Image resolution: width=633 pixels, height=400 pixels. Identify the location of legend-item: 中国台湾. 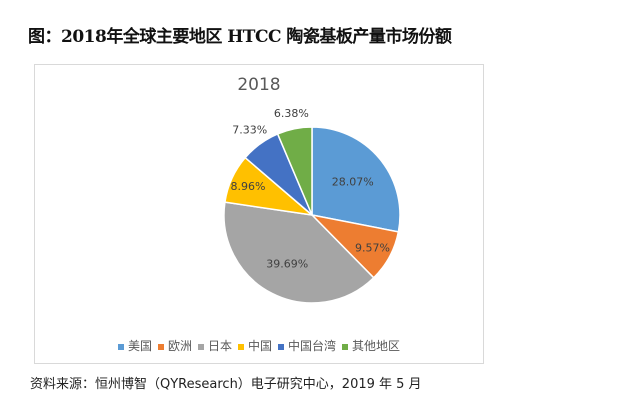
(307, 345).